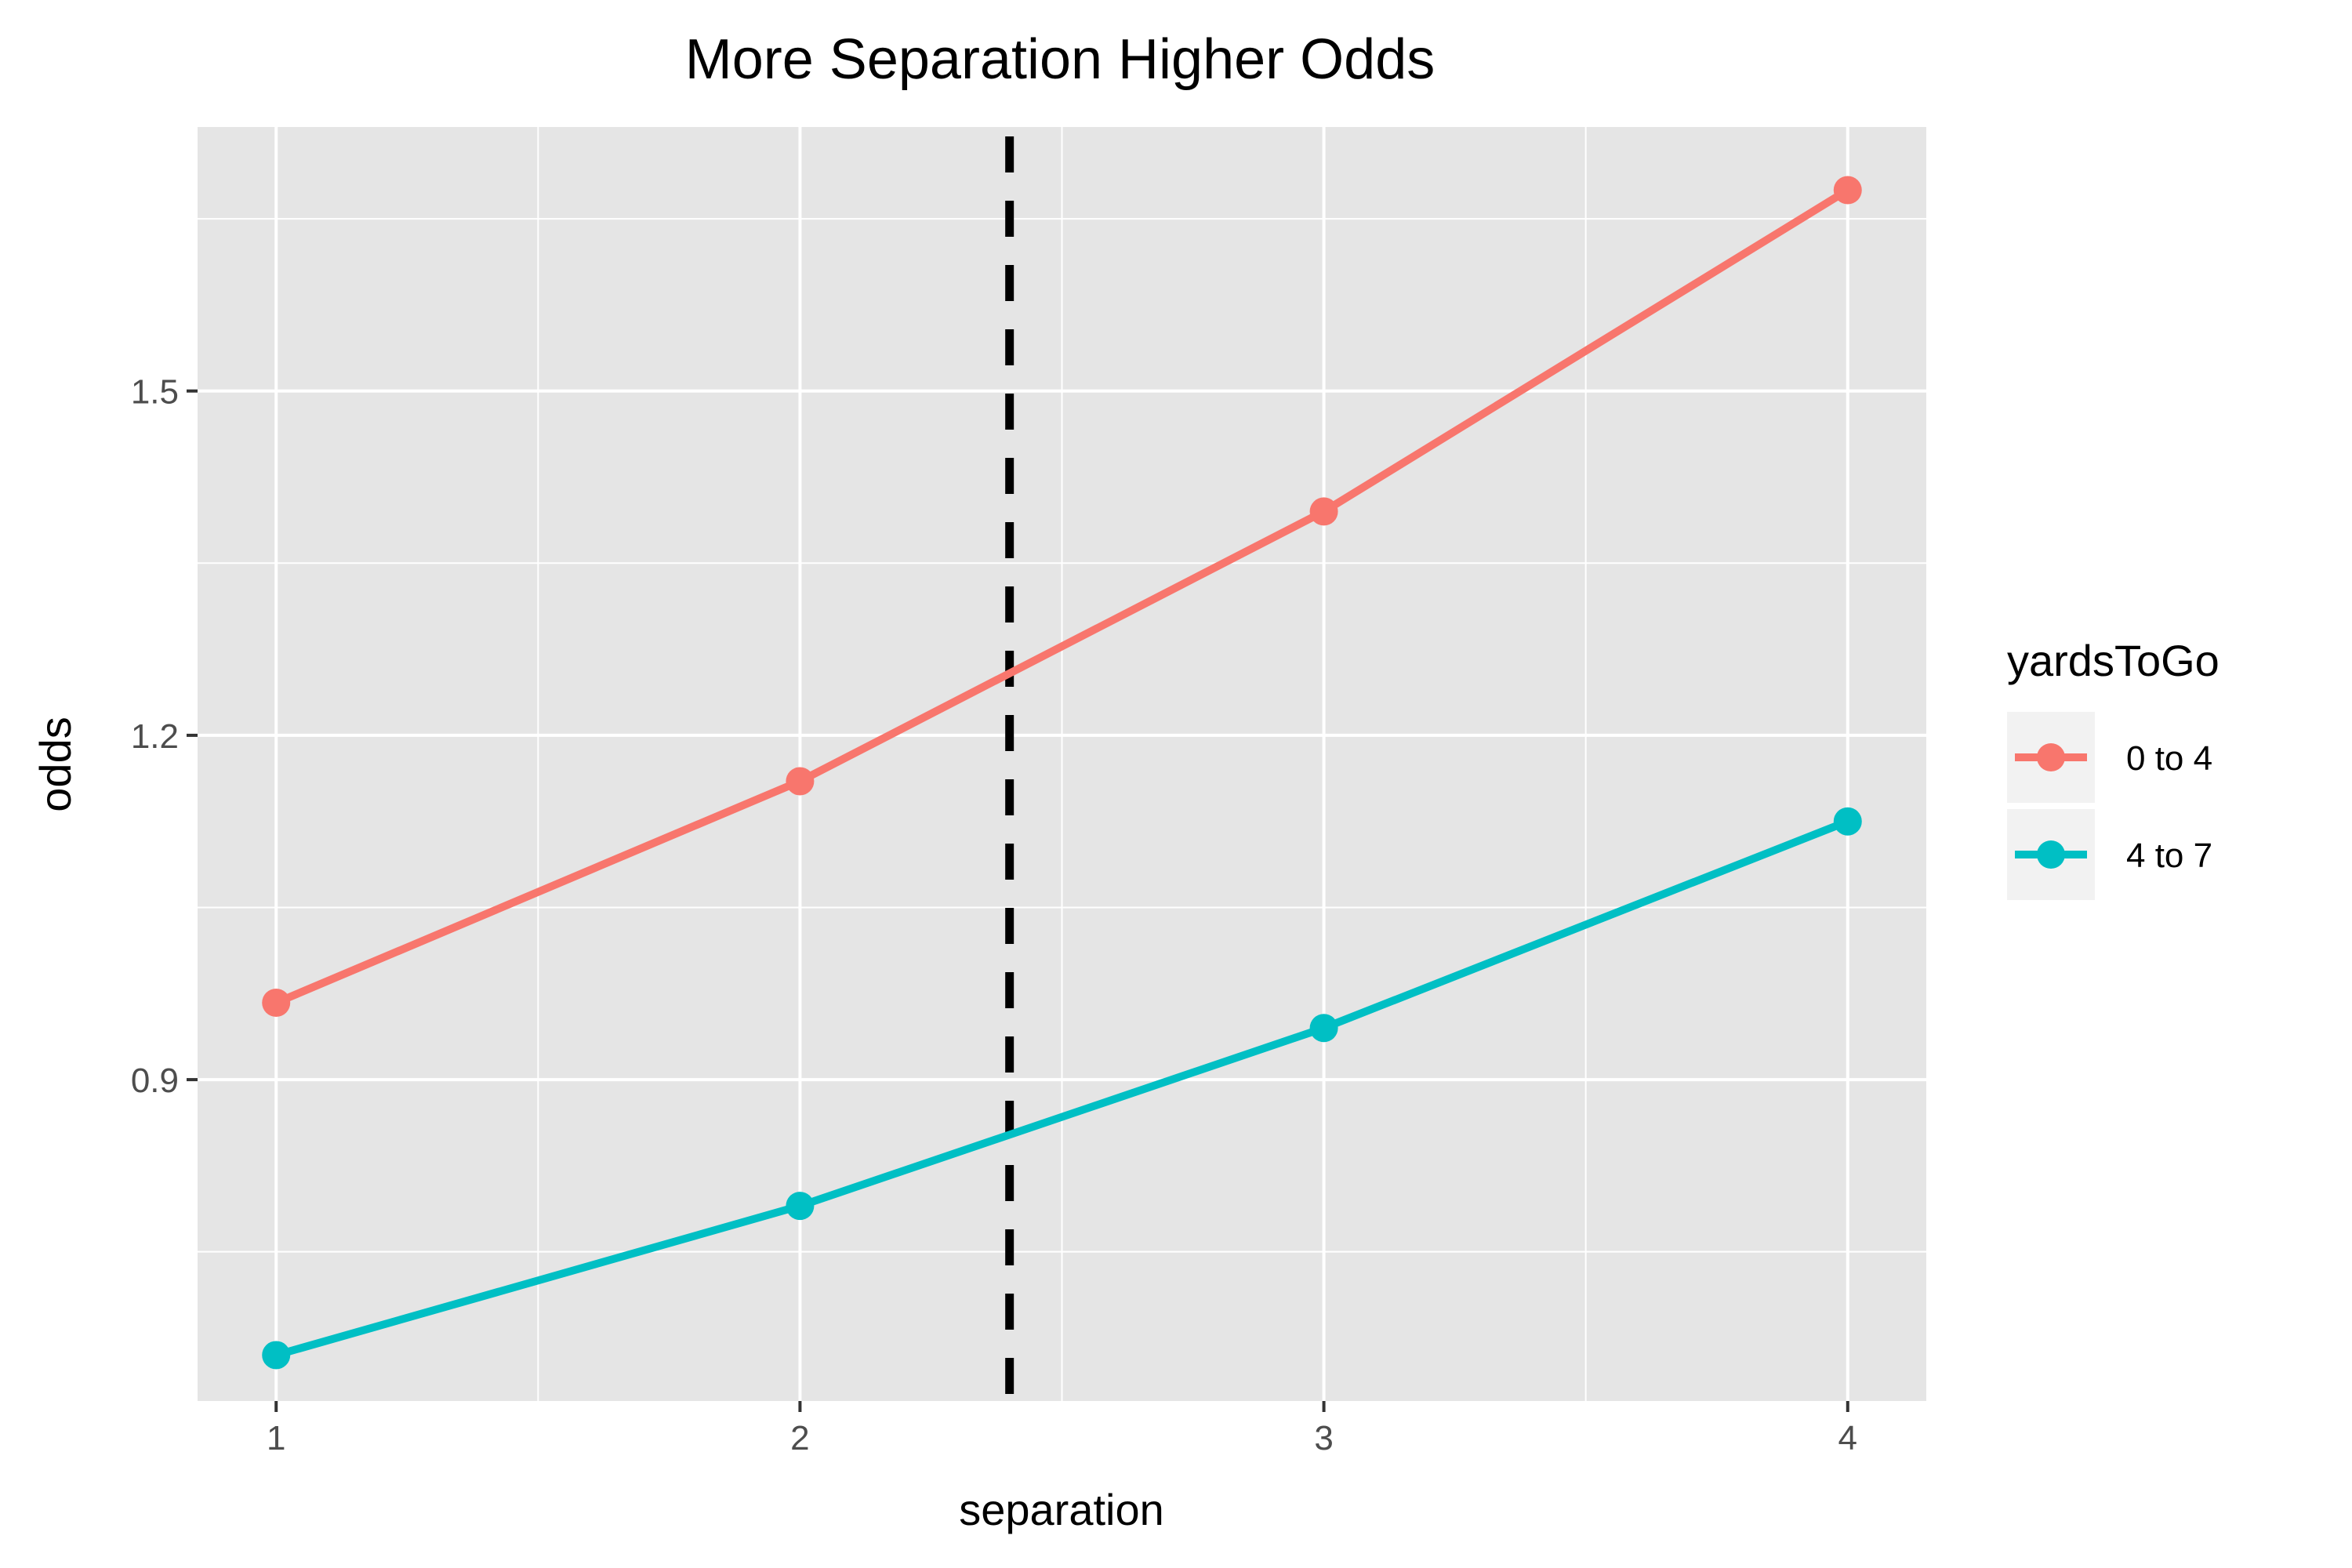  What do you see at coordinates (155, 392) in the screenshot?
I see `y-tick-label: 1.5` at bounding box center [155, 392].